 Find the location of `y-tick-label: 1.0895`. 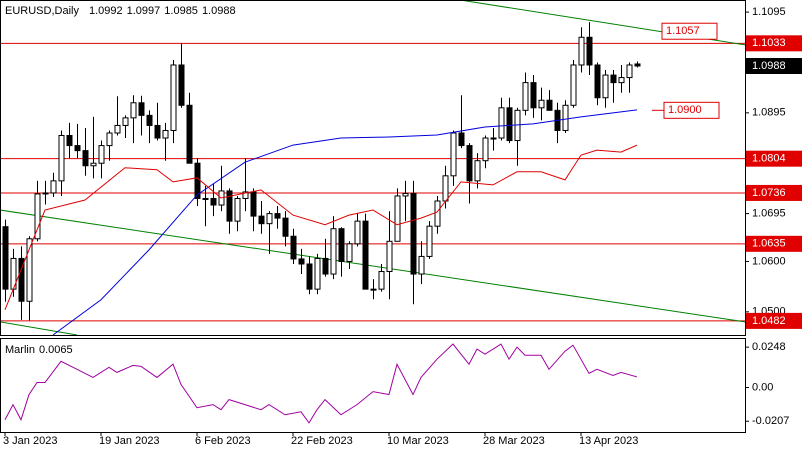

y-tick-label: 1.0895 is located at coordinates (769, 113).